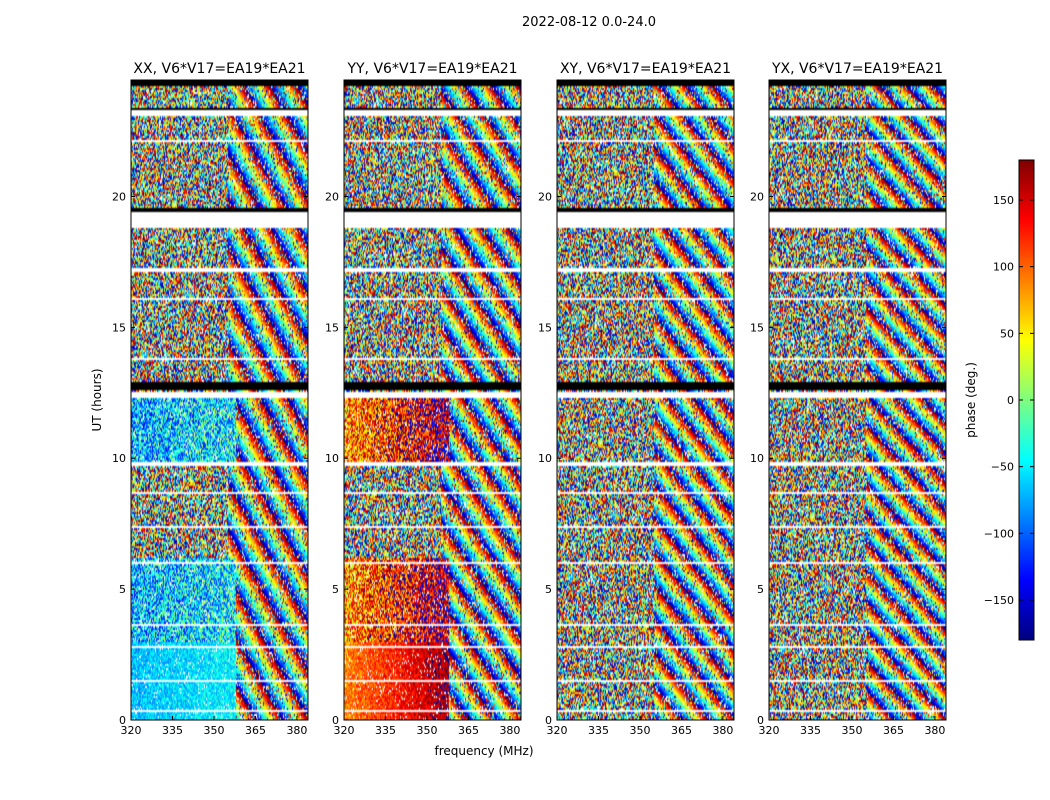 Image resolution: width=1050 pixels, height=800 pixels. Describe the element at coordinates (483, 751) in the screenshot. I see `x-axis-label: frequency (MHz)` at that location.